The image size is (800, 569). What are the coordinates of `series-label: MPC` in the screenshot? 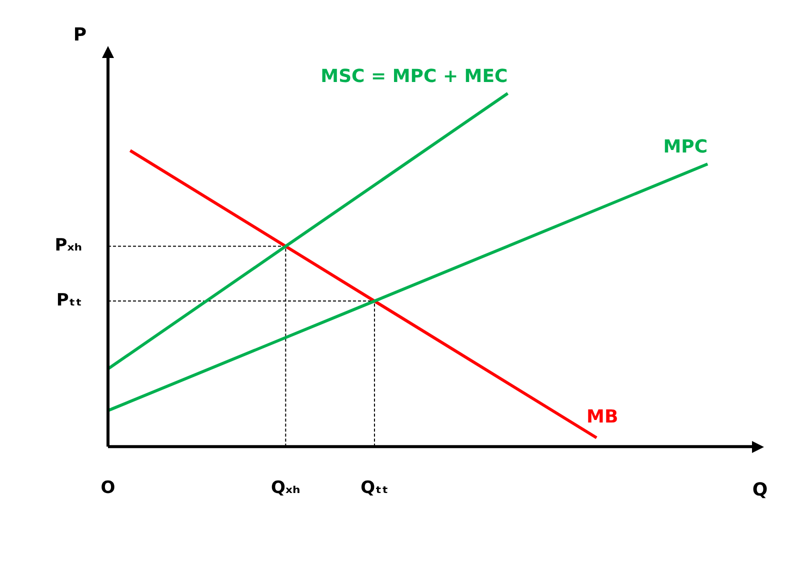 It's located at (685, 147).